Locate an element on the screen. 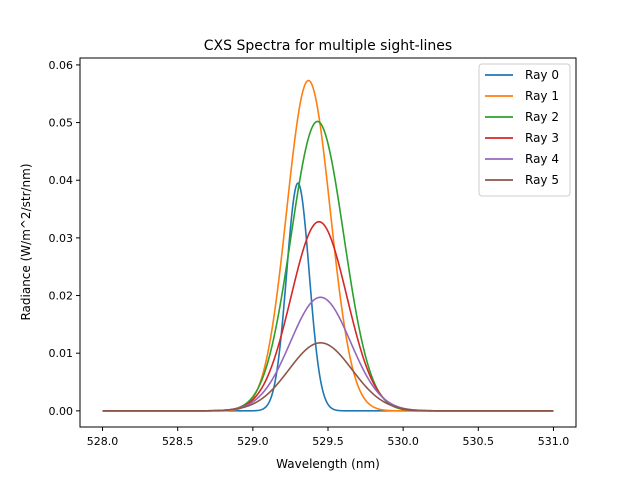  legend-label: Ray 0 is located at coordinates (542, 75).